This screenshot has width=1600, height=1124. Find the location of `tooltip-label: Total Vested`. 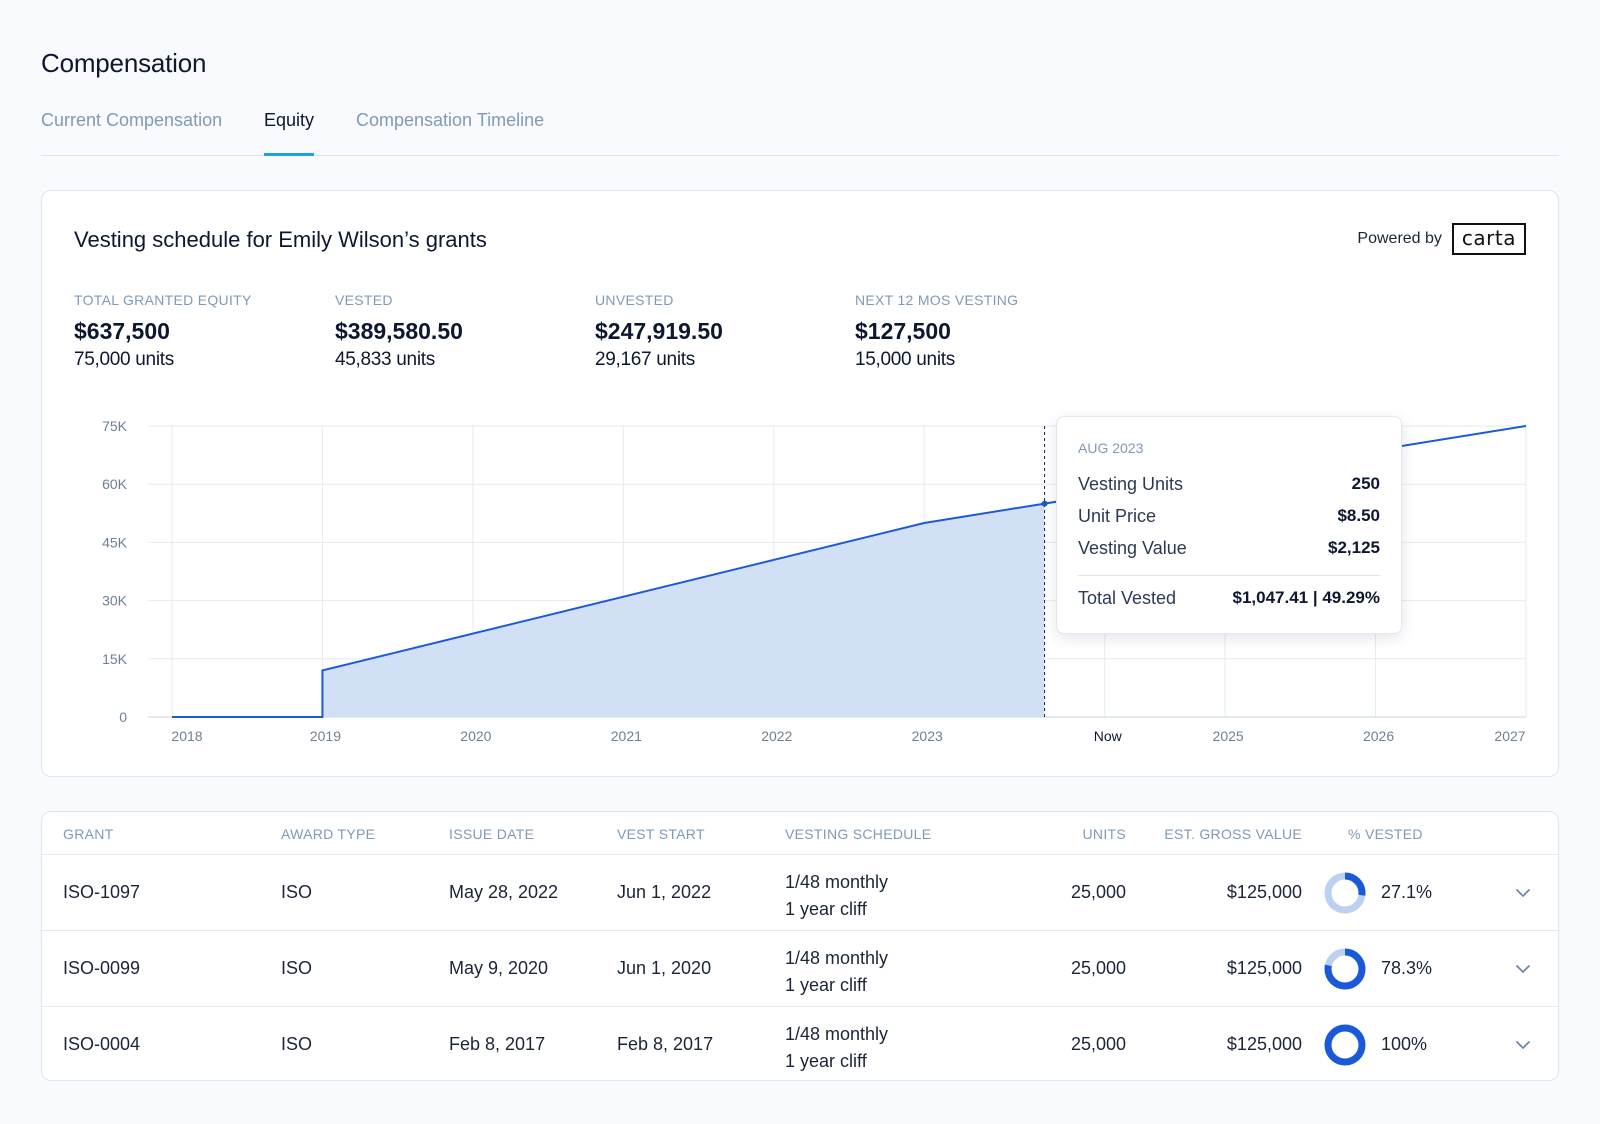

tooltip-label: Total Vested is located at coordinates (1127, 598).